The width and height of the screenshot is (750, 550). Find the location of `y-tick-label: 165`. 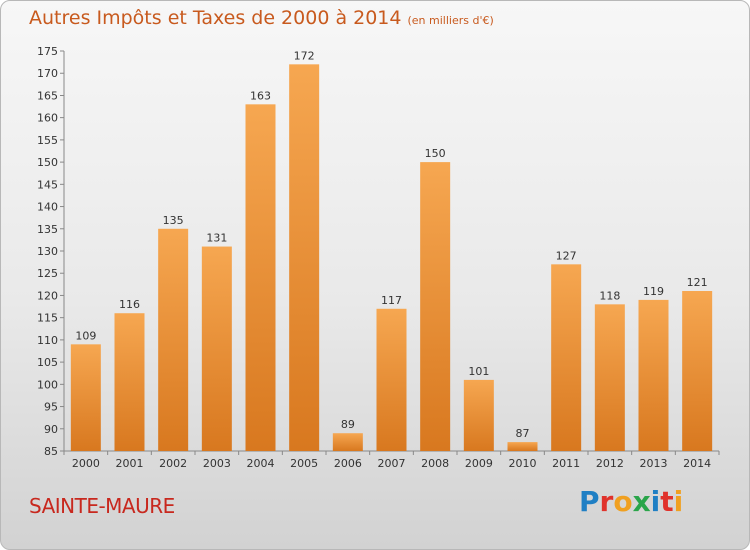

y-tick-label: 165 is located at coordinates (47, 95).